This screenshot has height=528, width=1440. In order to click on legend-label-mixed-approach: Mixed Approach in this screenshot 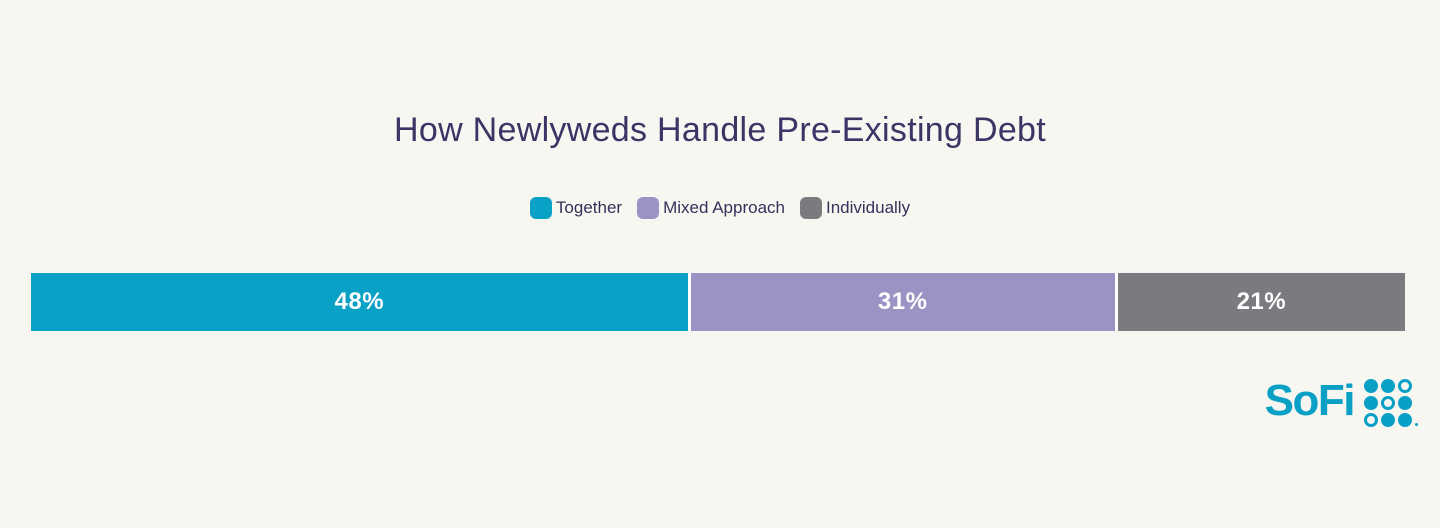, I will do `click(724, 207)`.